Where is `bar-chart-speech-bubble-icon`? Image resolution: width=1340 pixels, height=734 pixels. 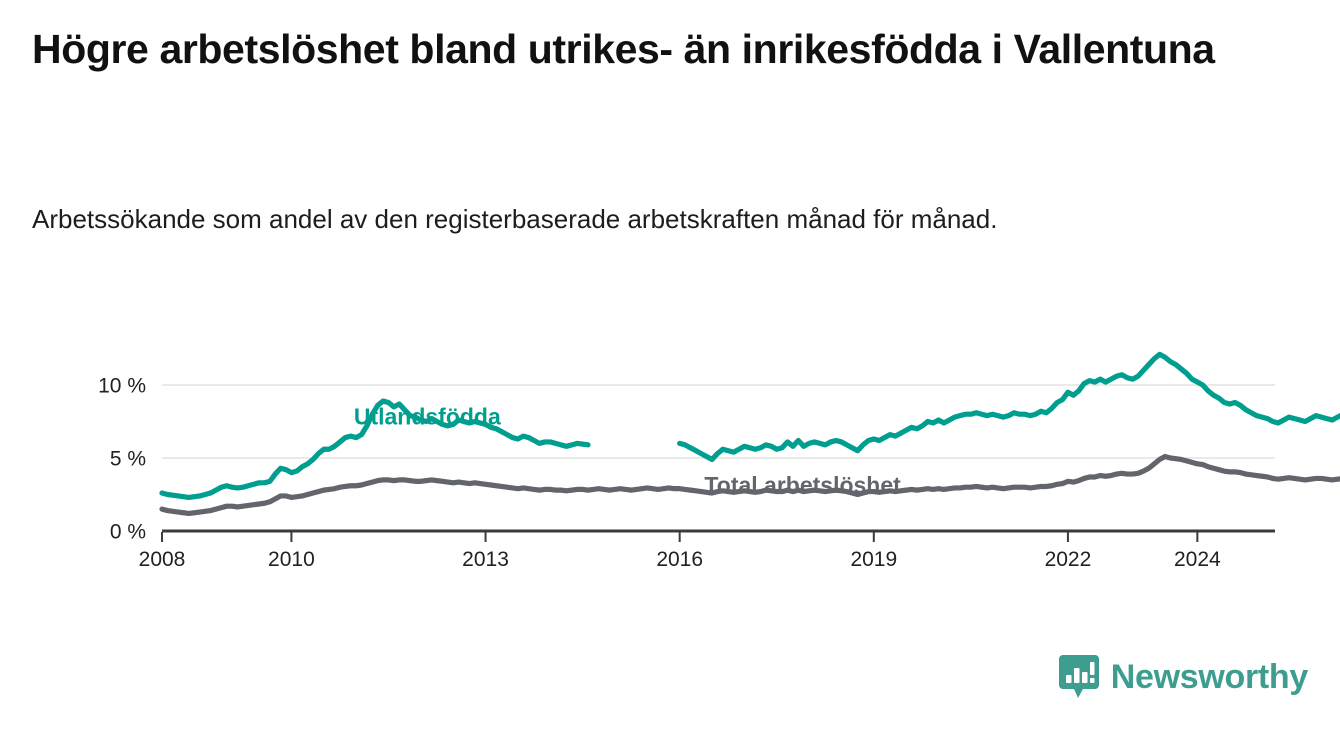
bar-chart-speech-bubble-icon is located at coordinates (1078, 676).